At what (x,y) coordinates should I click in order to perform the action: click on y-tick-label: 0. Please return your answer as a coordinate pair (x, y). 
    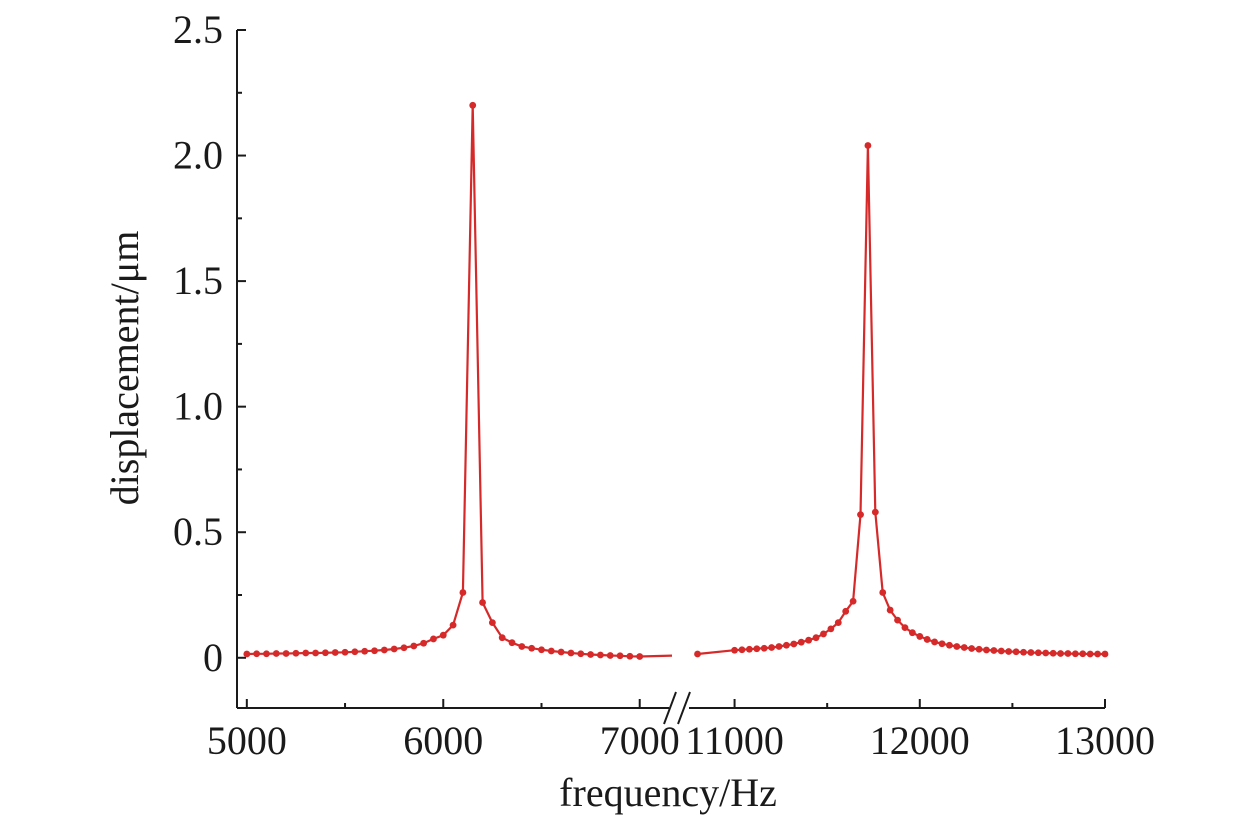
    Looking at the image, I should click on (213, 657).